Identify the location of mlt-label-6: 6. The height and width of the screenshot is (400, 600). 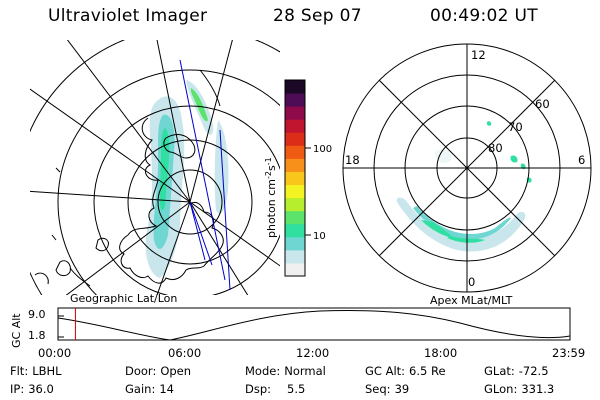
(581, 160).